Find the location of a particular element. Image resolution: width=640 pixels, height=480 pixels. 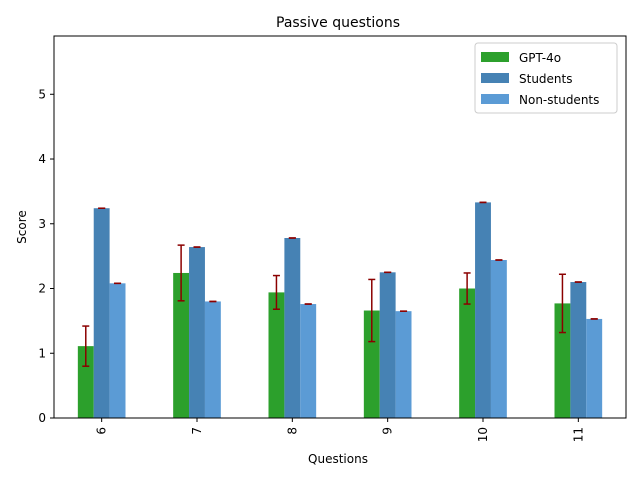

legend-box is located at coordinates (546, 78).